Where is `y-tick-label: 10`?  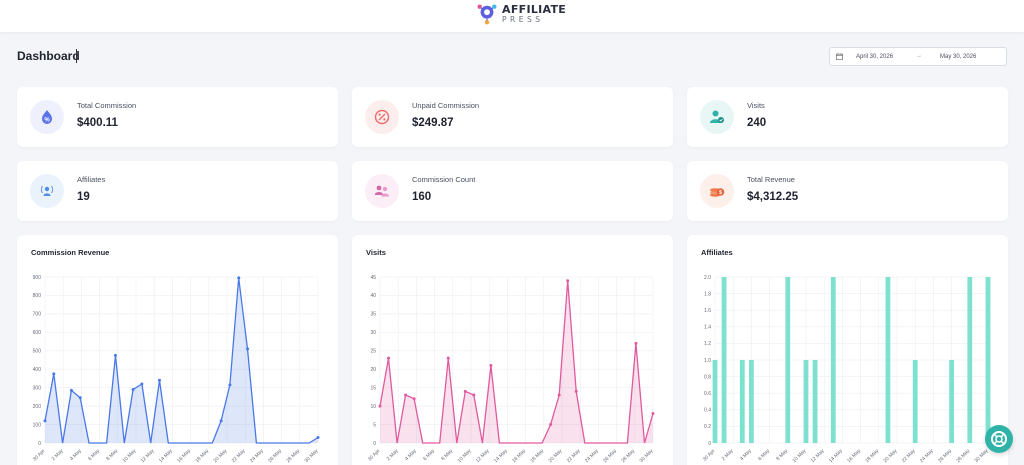
y-tick-label: 10 is located at coordinates (373, 407).